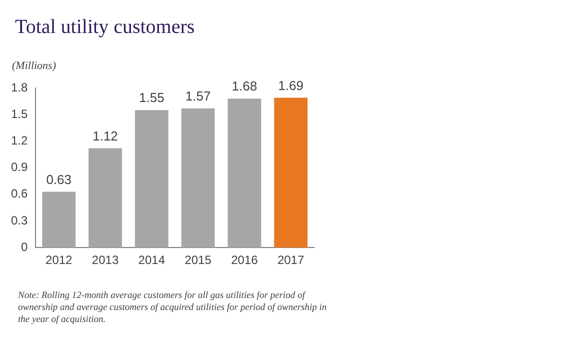 The image size is (575, 340). What do you see at coordinates (59, 179) in the screenshot?
I see `data-label: 0.63` at bounding box center [59, 179].